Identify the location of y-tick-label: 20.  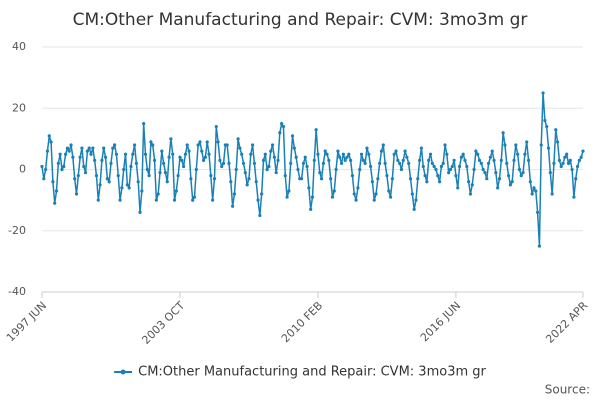
(19, 107).